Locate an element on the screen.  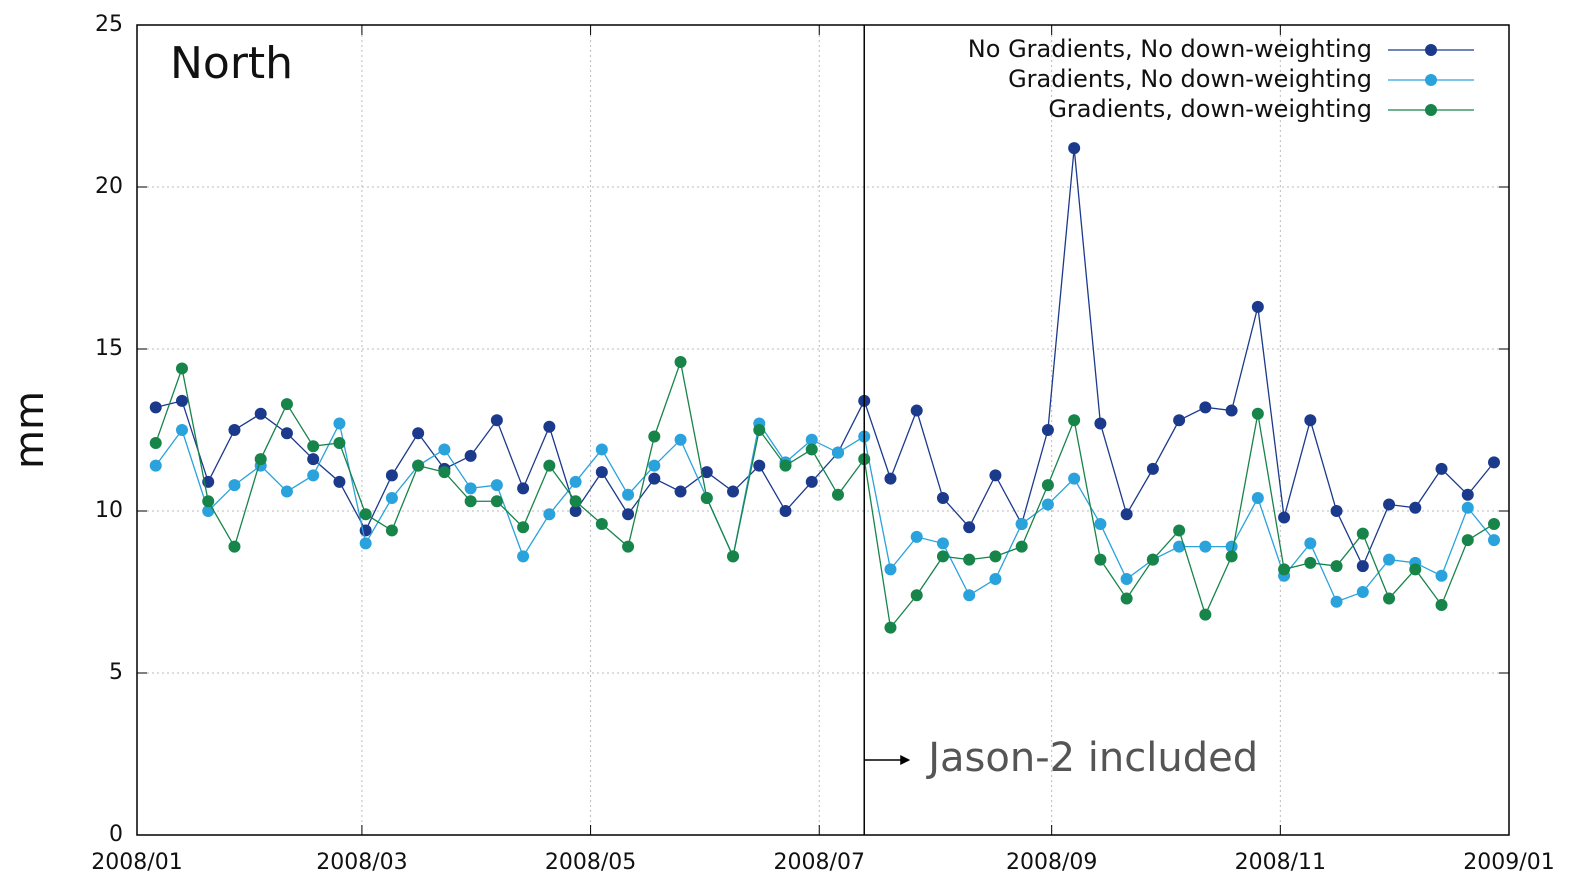
y-tick-label: 25 is located at coordinates (109, 24).